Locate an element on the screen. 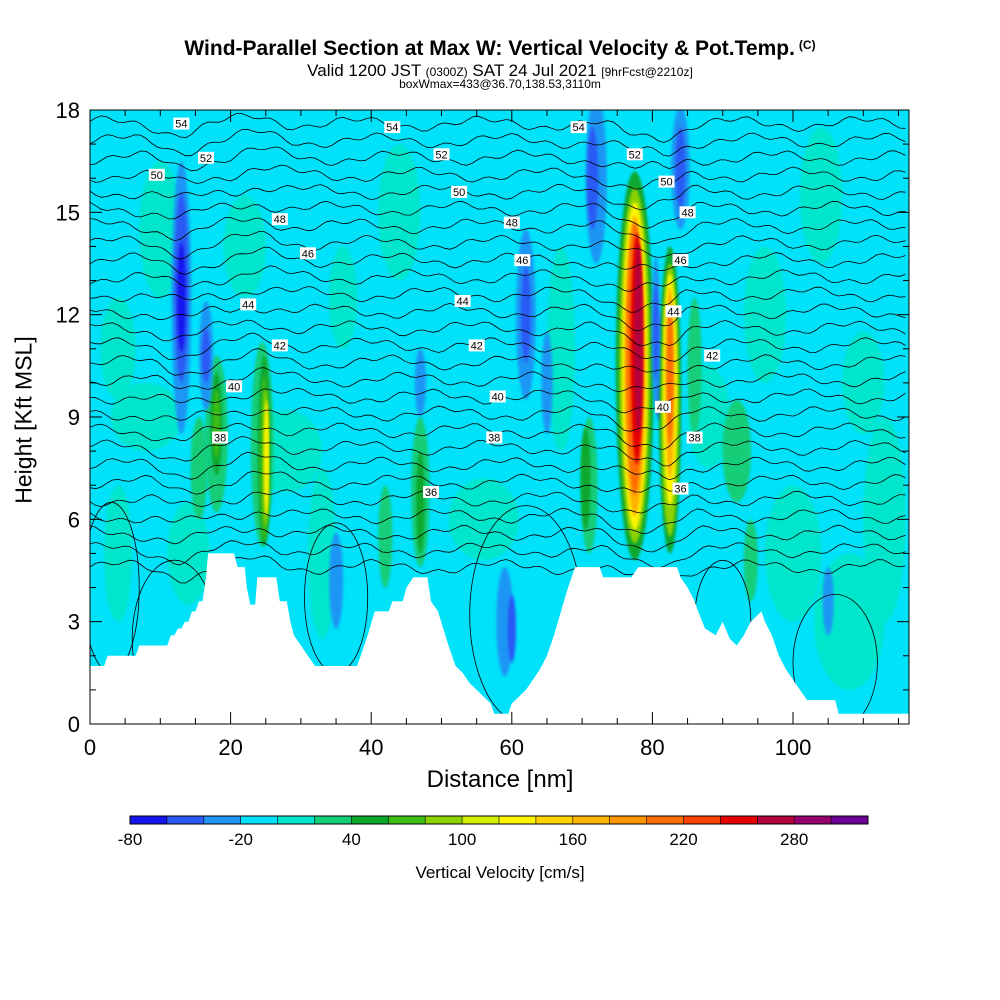 The width and height of the screenshot is (1000, 1000). theta-label-text: 38 is located at coordinates (494, 439).